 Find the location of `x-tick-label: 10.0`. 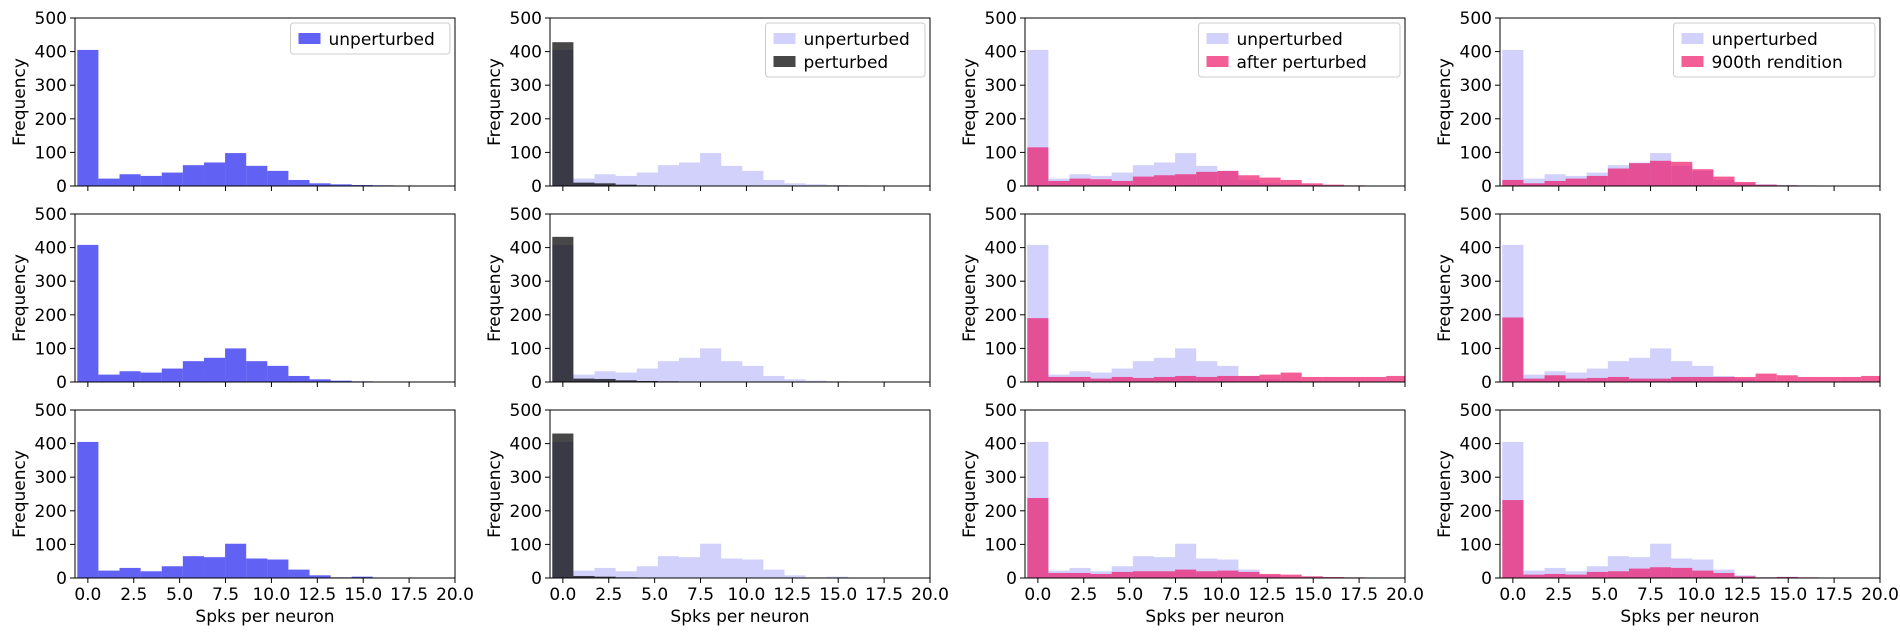

x-tick-label: 10.0 is located at coordinates (271, 595).